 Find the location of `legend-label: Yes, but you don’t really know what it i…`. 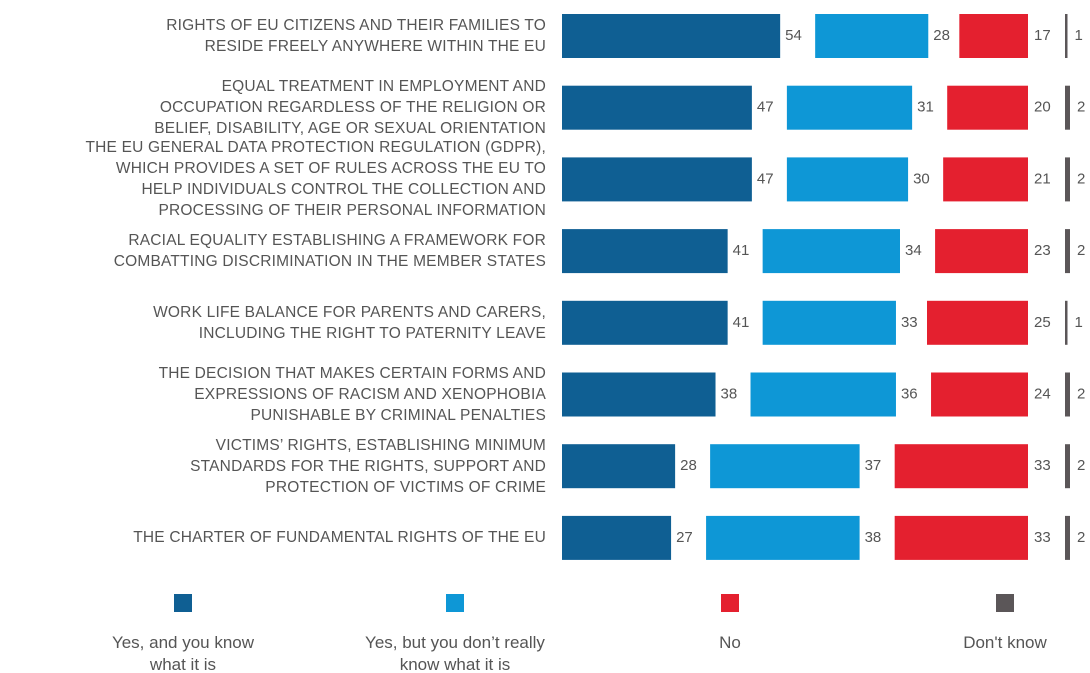

legend-label: Yes, but you don’t really know what it i… is located at coordinates (455, 653).